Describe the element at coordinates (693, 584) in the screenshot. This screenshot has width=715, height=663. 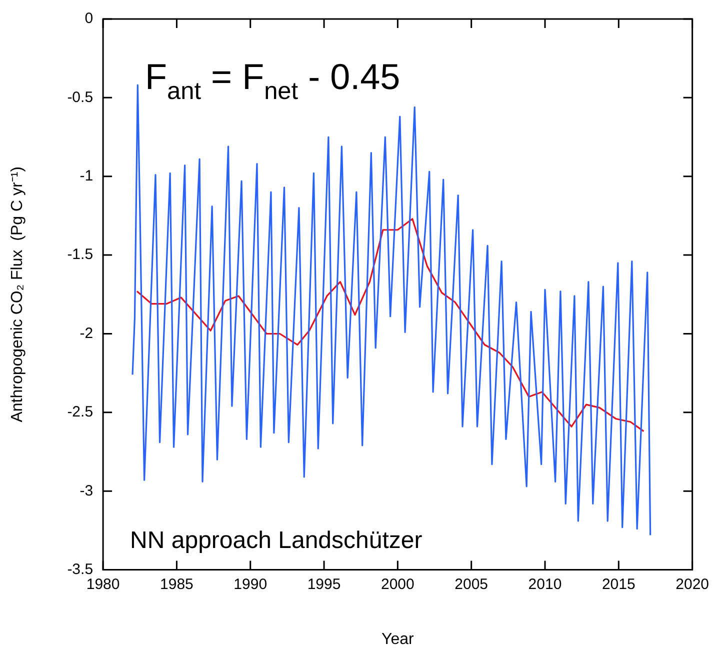
I see `x-tick-label: 2020` at that location.